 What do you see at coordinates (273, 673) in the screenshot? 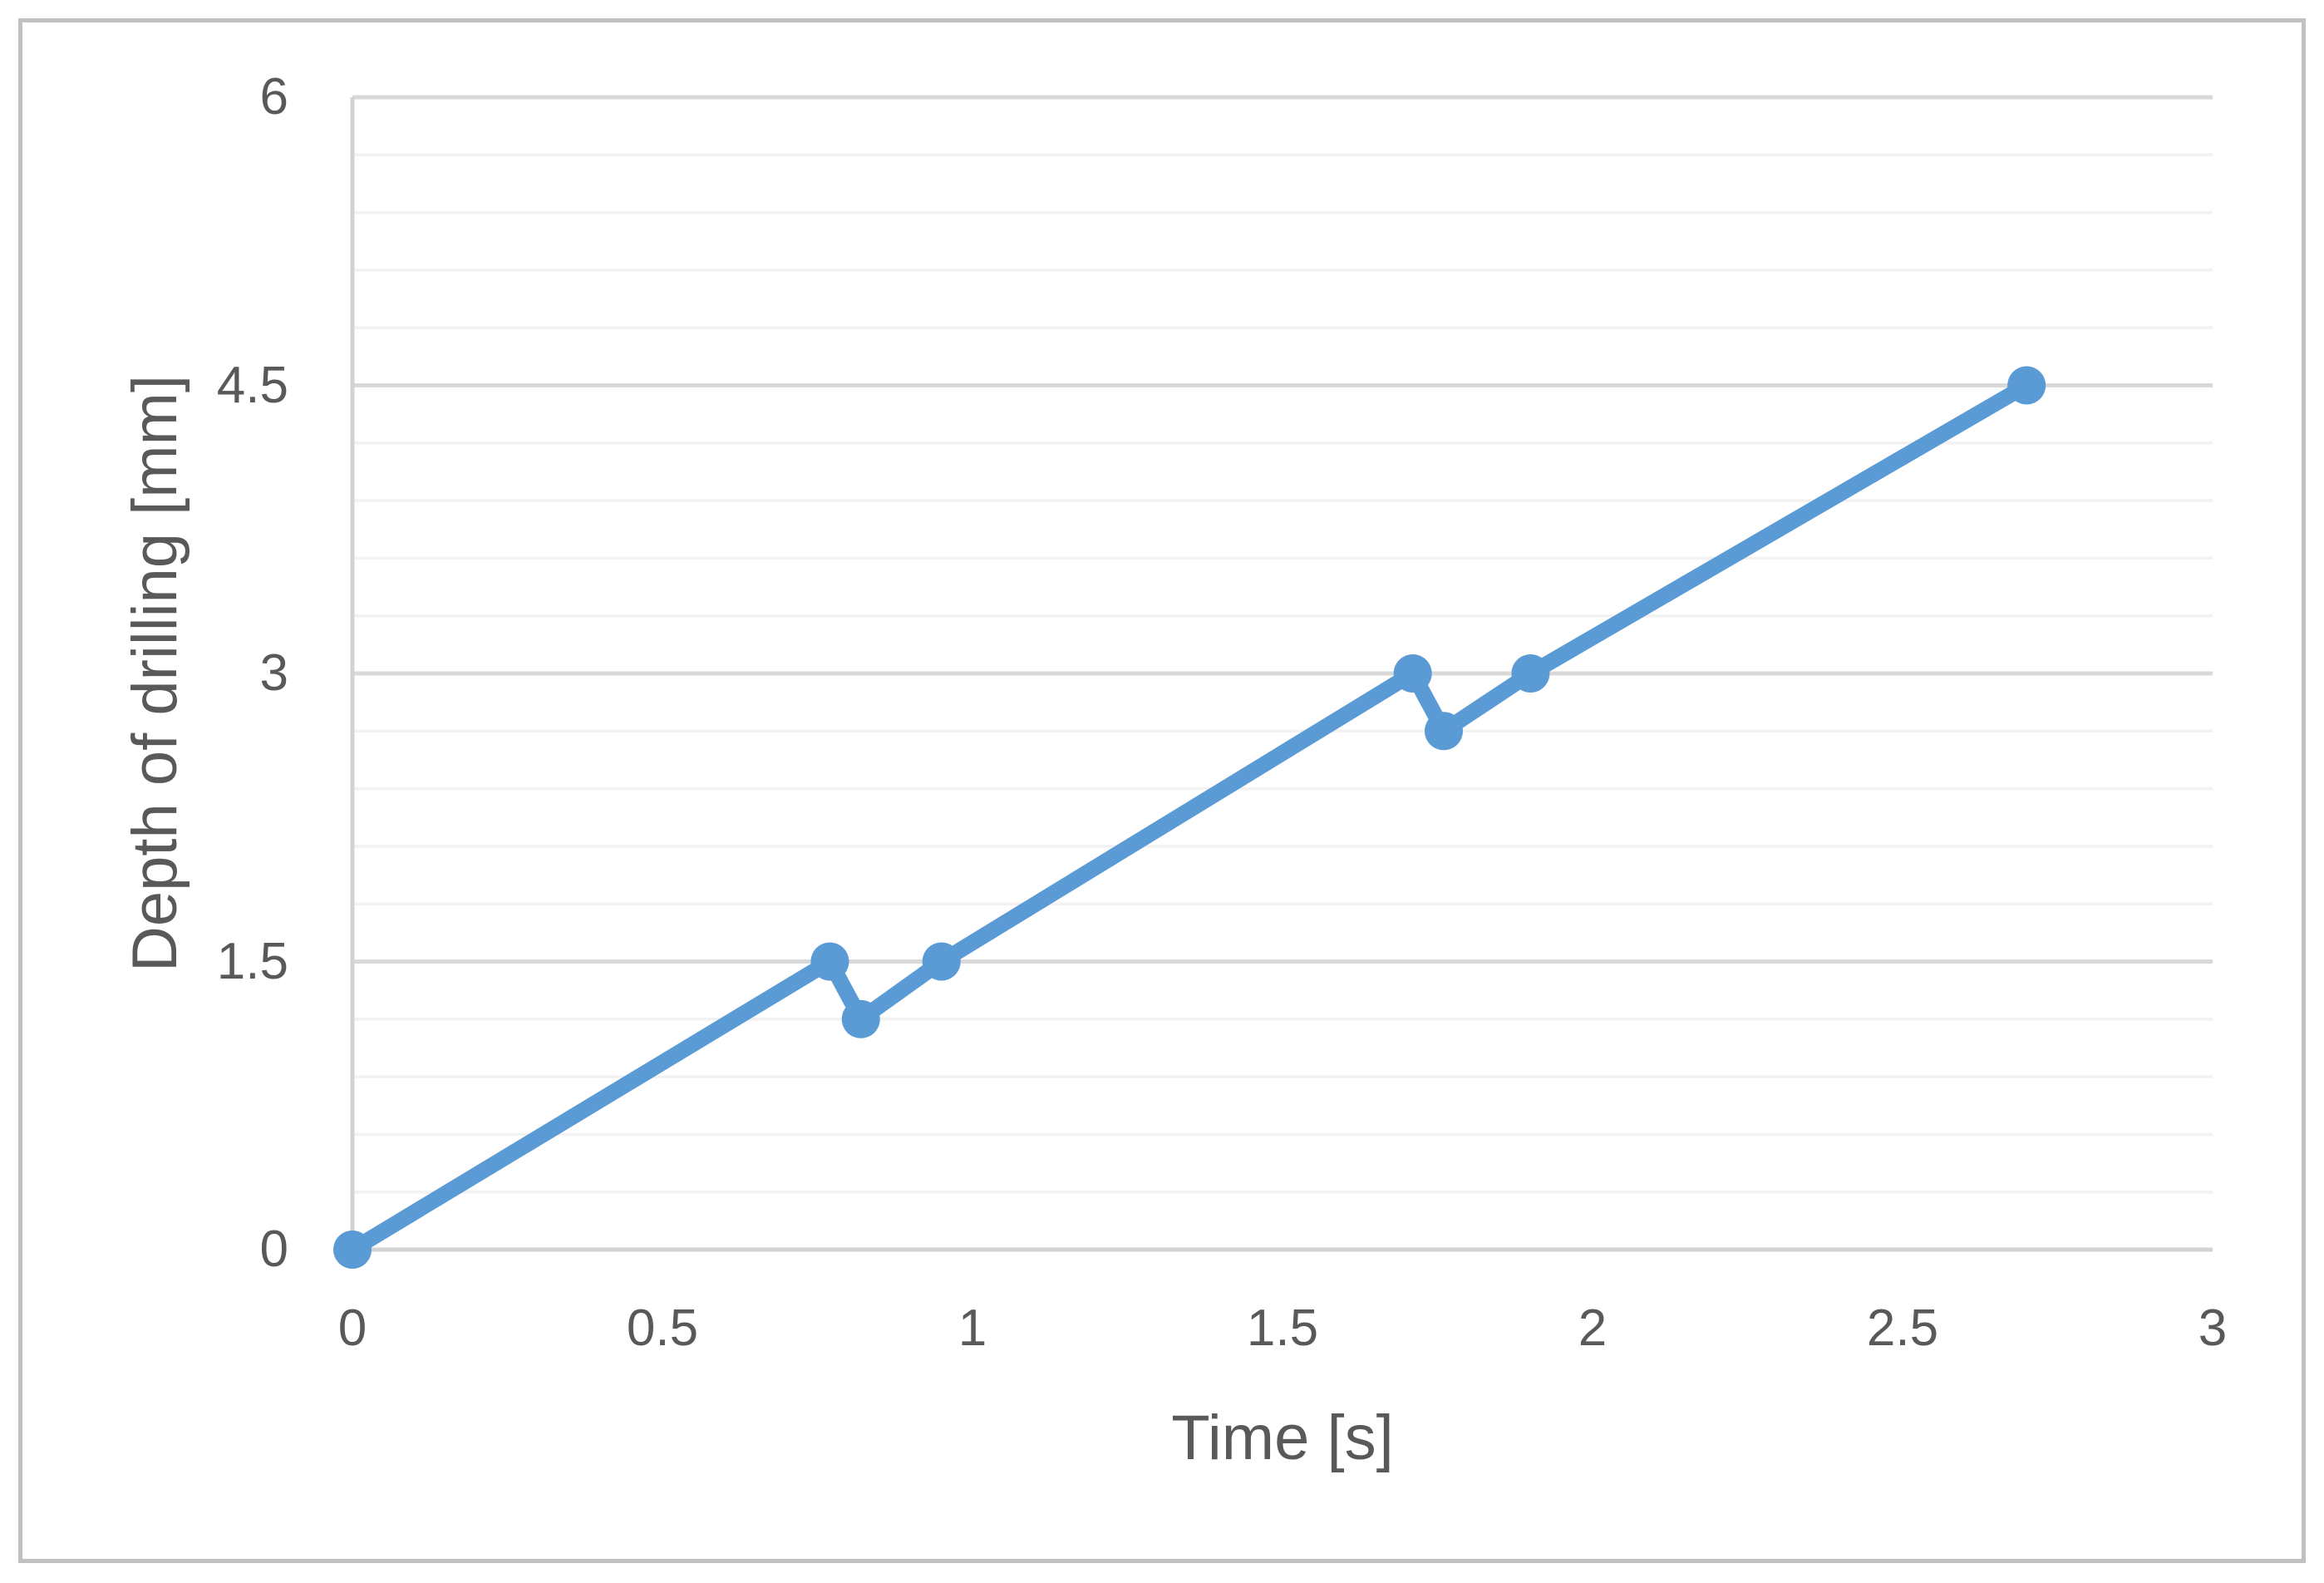
I see `y-tick-label: 3` at bounding box center [273, 673].